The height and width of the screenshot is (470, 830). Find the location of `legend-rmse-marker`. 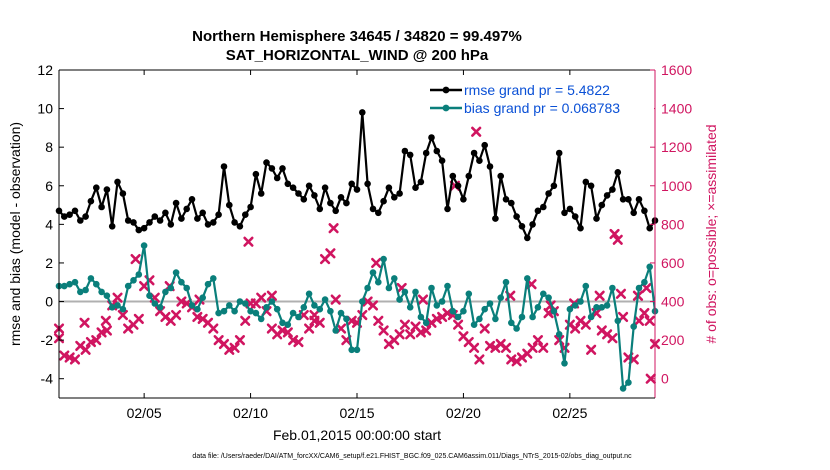

legend-rmse-marker is located at coordinates (446, 90).